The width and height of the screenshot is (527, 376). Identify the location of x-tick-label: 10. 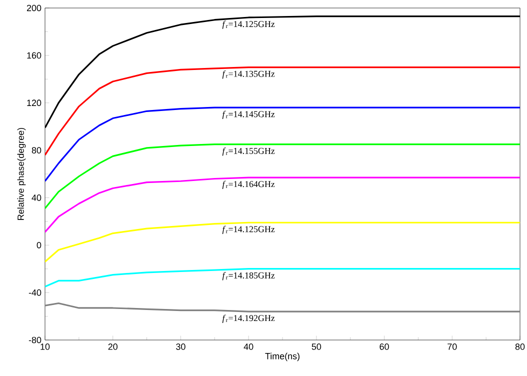
(45, 347).